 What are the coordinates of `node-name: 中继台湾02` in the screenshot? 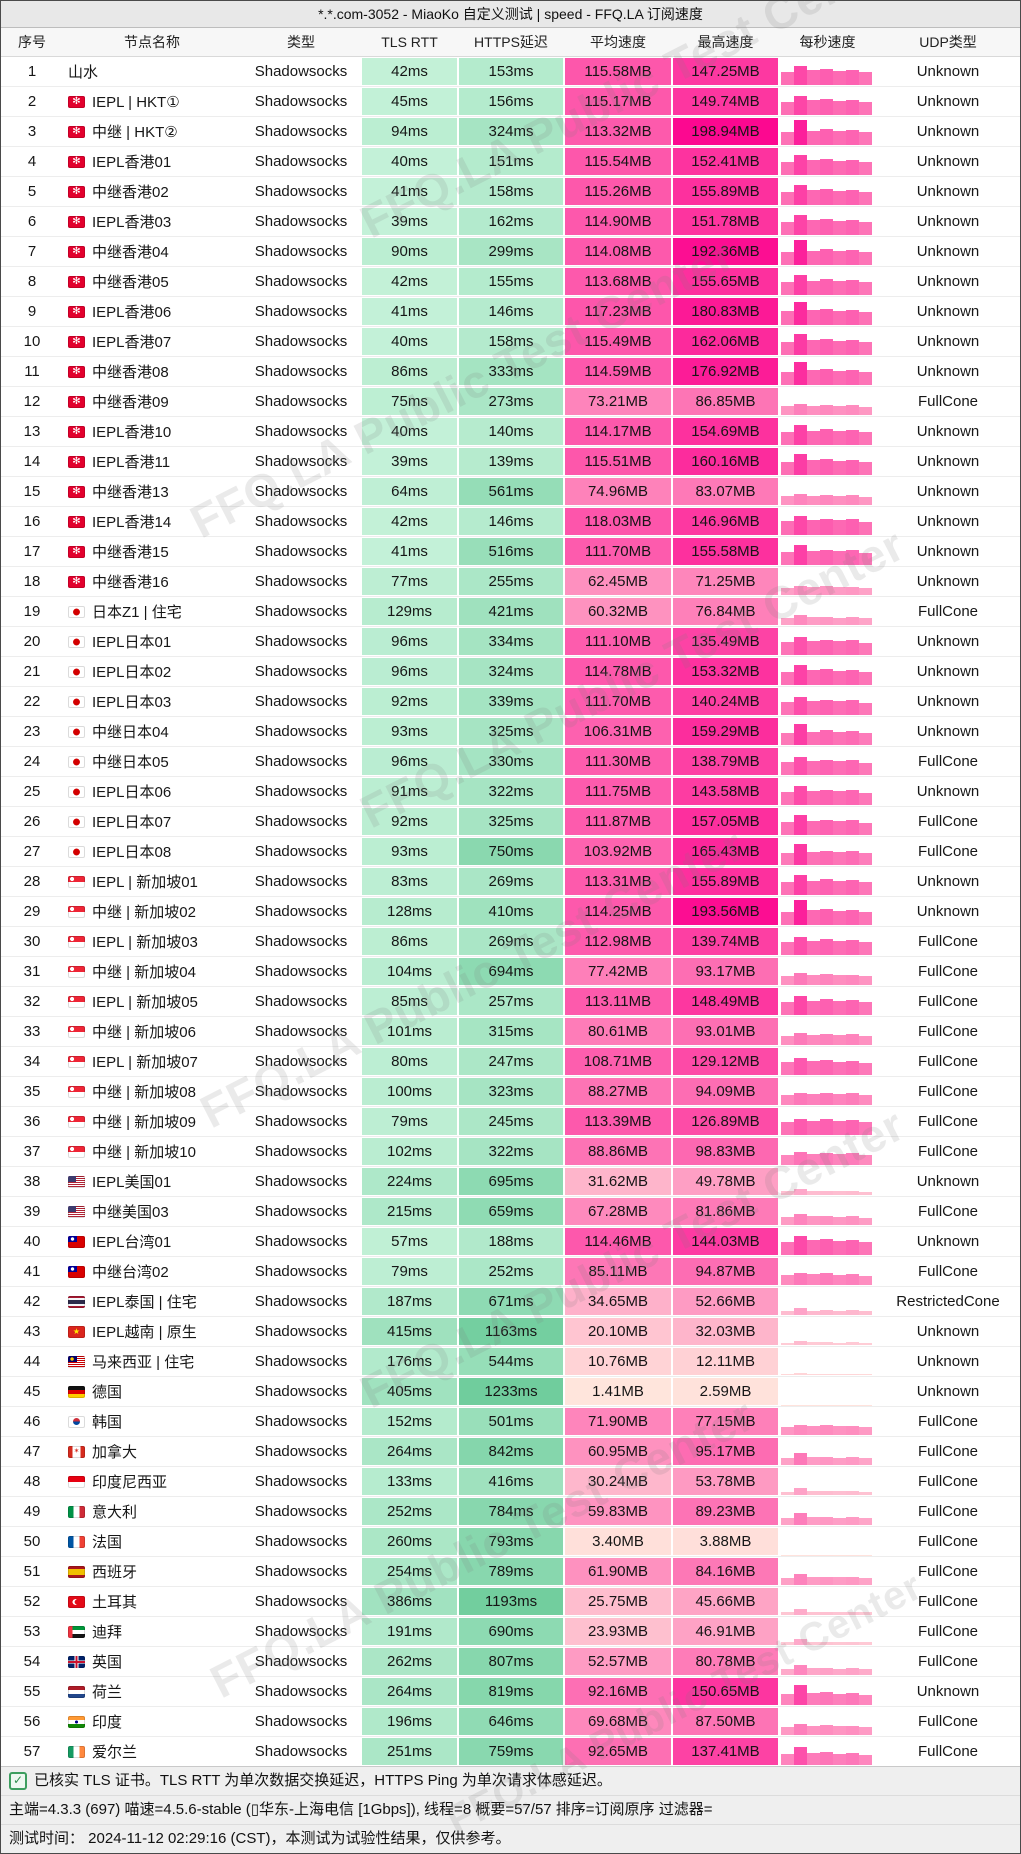 It's located at (130, 1272).